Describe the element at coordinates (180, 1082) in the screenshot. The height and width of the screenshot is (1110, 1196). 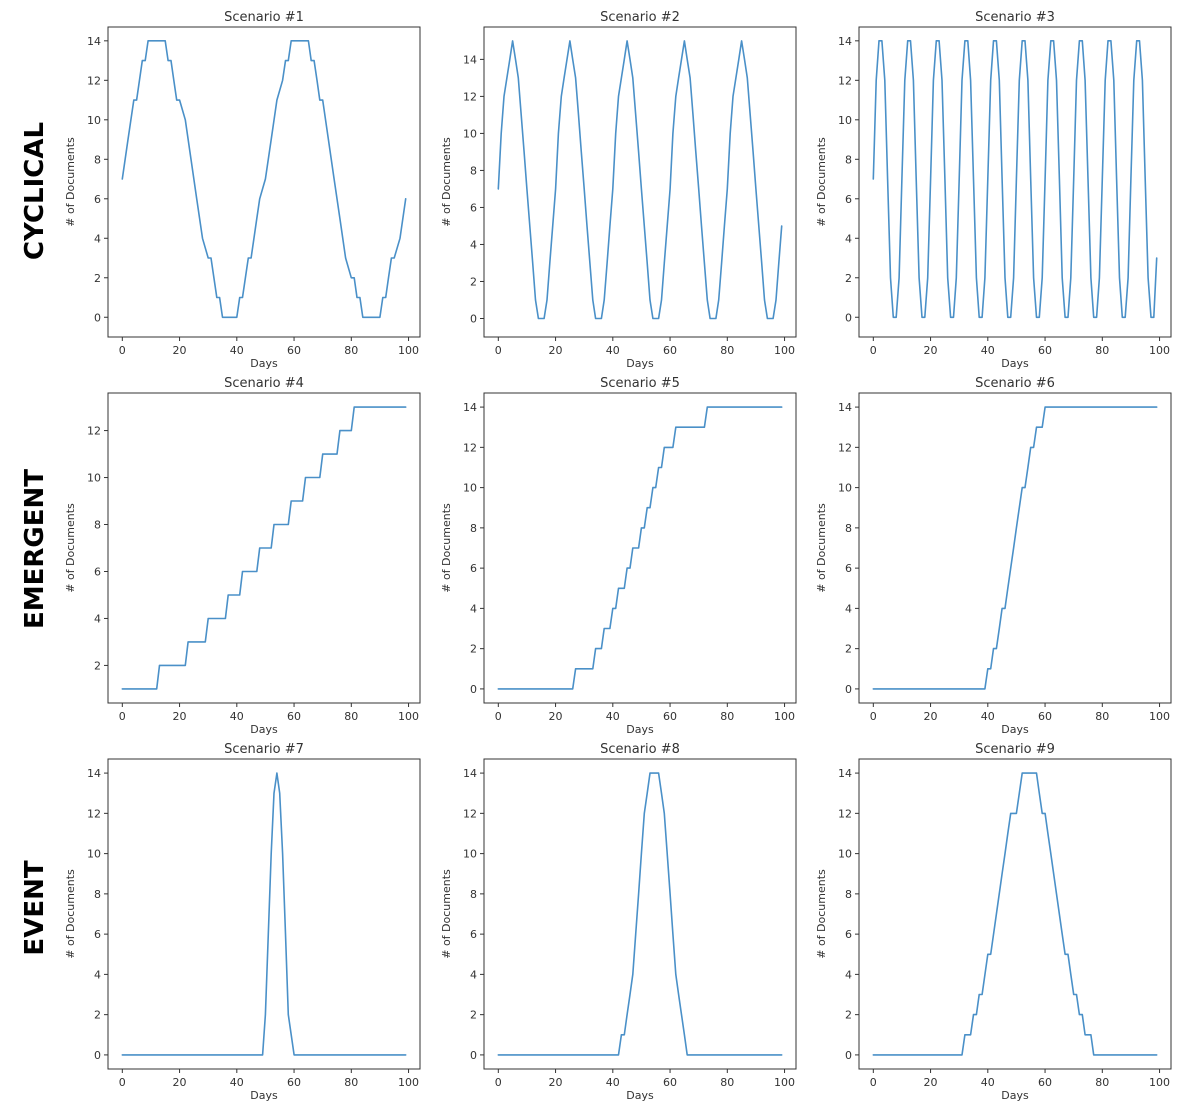
I see `x-tick-label: 20` at that location.